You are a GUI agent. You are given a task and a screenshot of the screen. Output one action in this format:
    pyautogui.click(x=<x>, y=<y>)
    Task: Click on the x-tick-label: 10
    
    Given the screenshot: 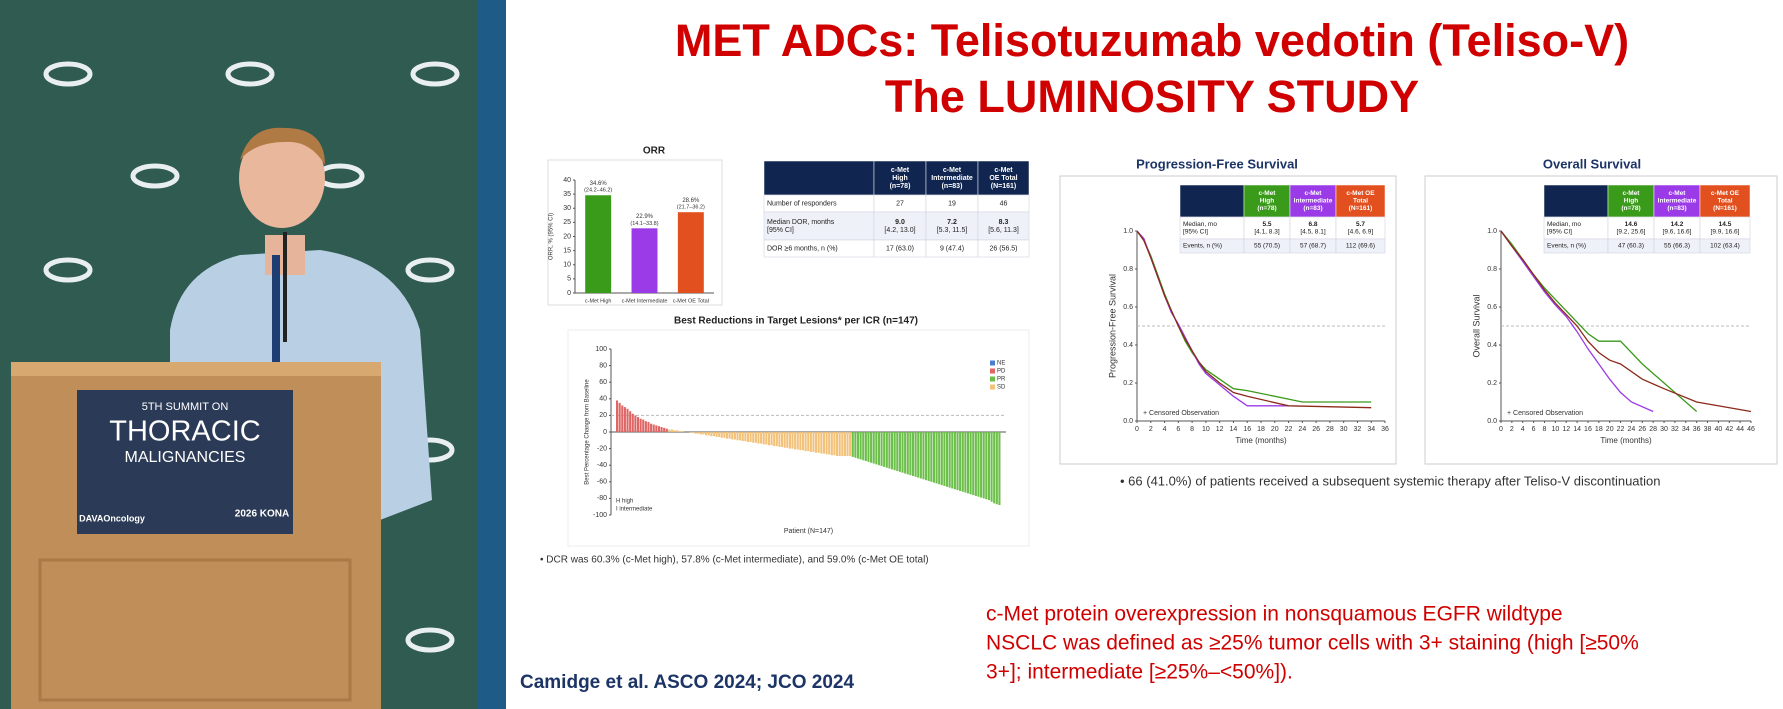 What is the action you would take?
    pyautogui.click(x=1555, y=429)
    